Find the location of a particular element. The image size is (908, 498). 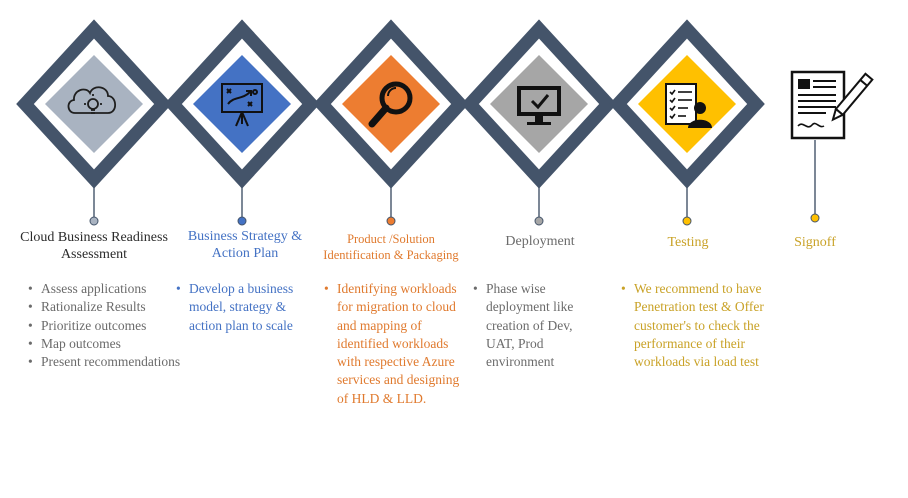

stage-2-frame is located at coordinates (242, 104).